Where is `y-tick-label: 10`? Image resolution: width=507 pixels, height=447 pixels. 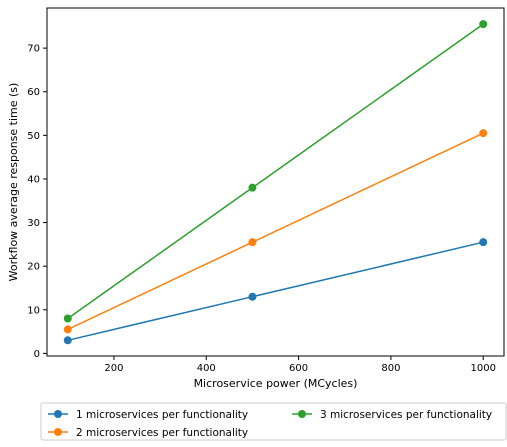 y-tick-label: 10 is located at coordinates (33, 310).